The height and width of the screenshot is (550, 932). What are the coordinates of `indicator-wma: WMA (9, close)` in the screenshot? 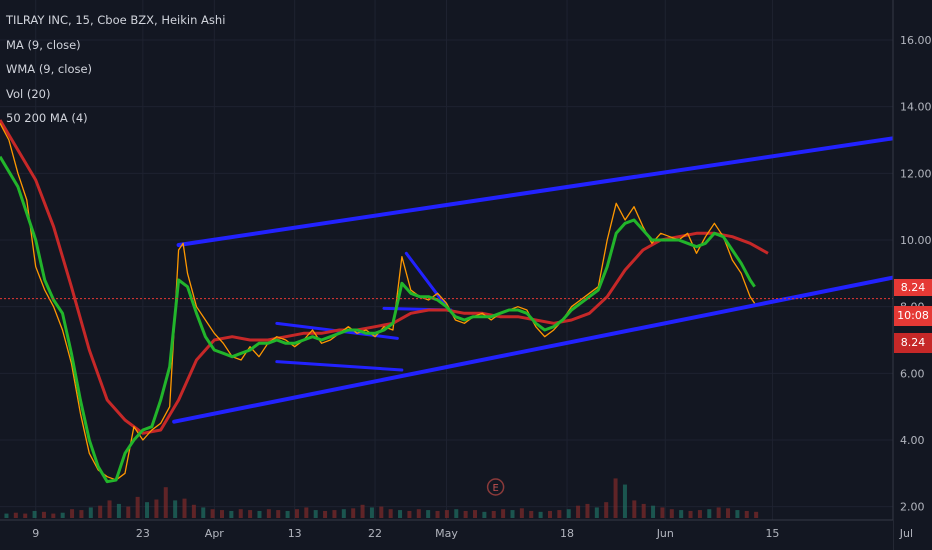 It's located at (49, 69).